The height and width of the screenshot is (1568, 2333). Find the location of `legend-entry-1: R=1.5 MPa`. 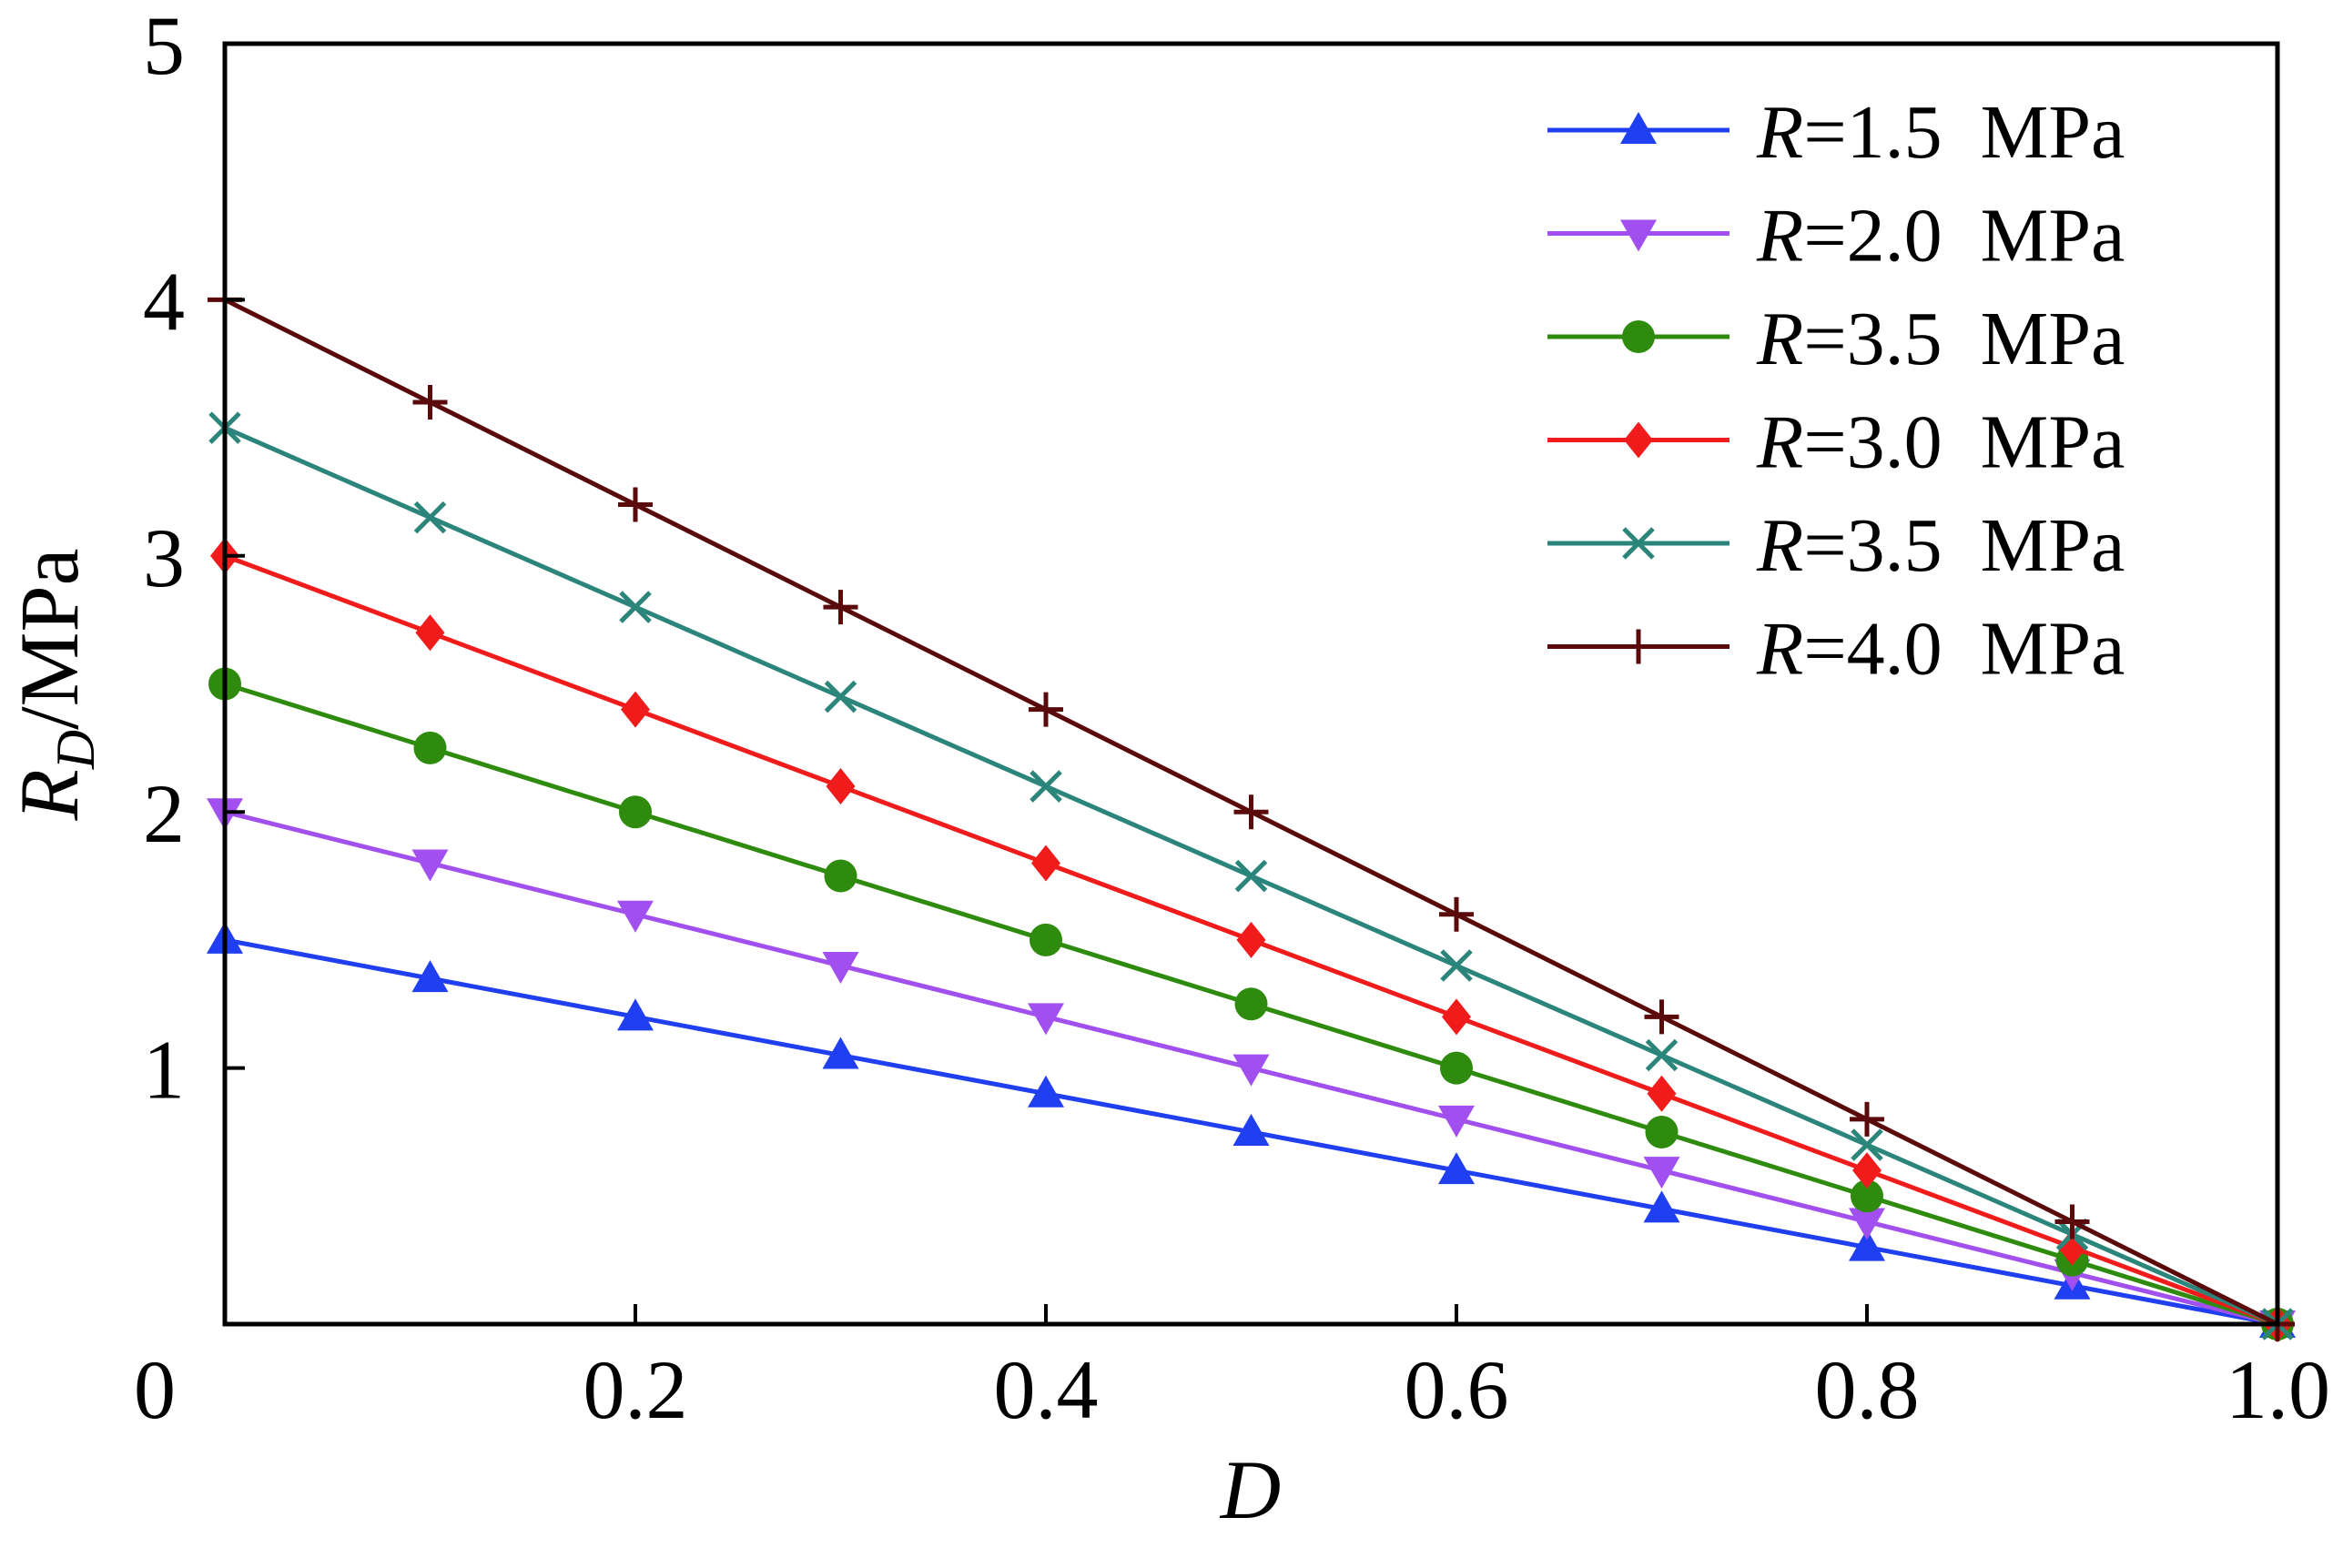

legend-entry-1: R=1.5 MPa is located at coordinates (1836, 132).